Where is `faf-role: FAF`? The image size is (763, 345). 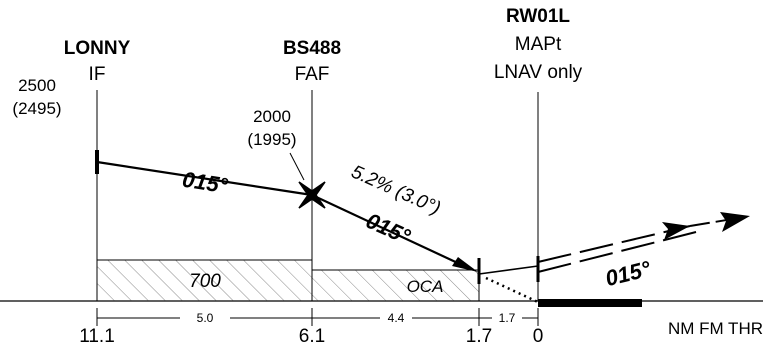
faf-role: FAF is located at coordinates (312, 74).